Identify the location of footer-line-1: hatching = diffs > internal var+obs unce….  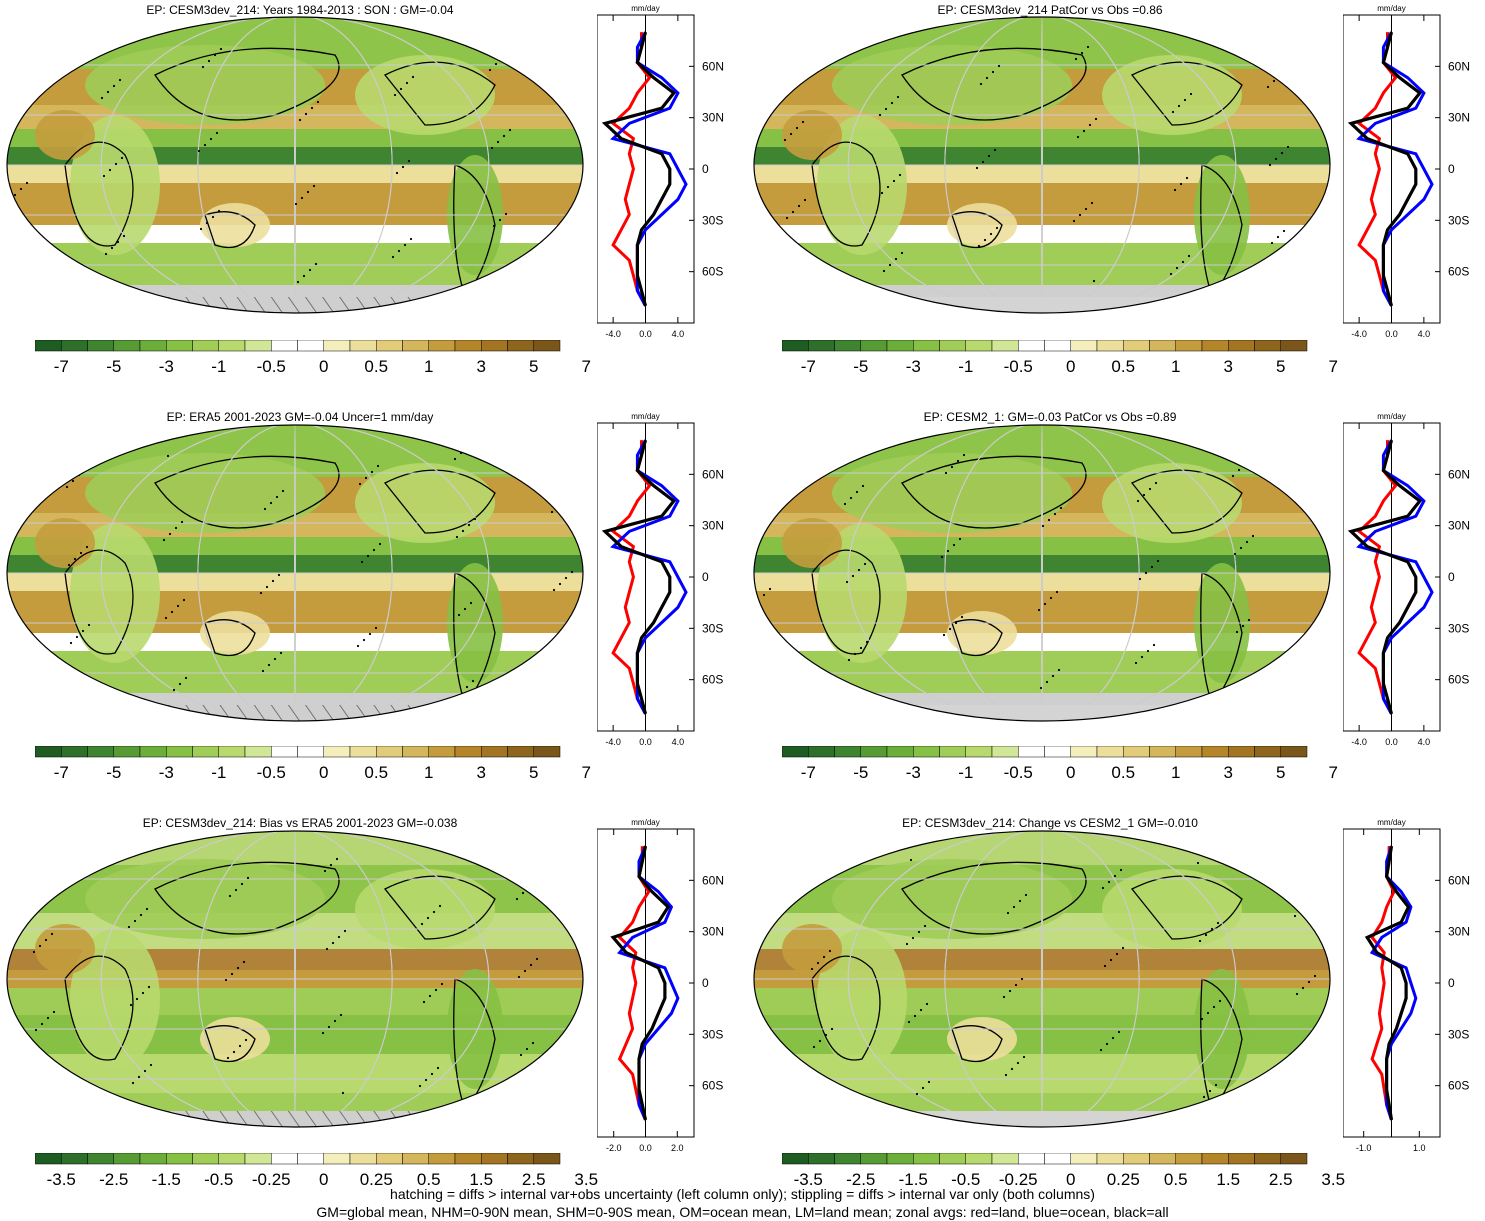
(742, 1194).